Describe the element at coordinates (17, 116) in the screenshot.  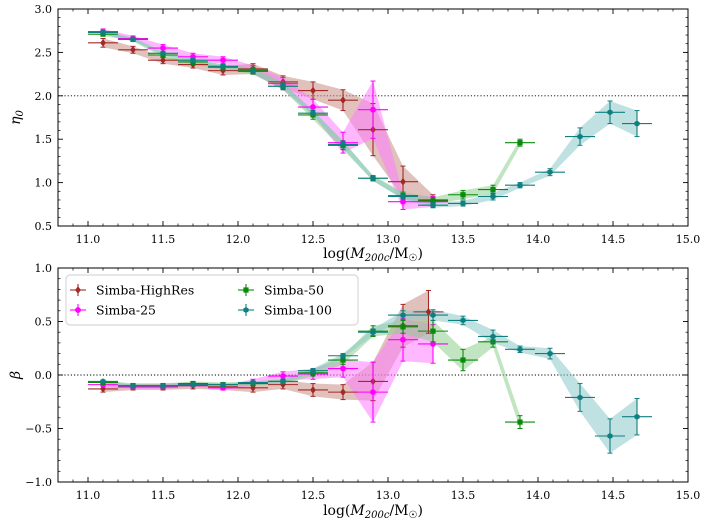
I see `top-y-axis-label: η0` at that location.